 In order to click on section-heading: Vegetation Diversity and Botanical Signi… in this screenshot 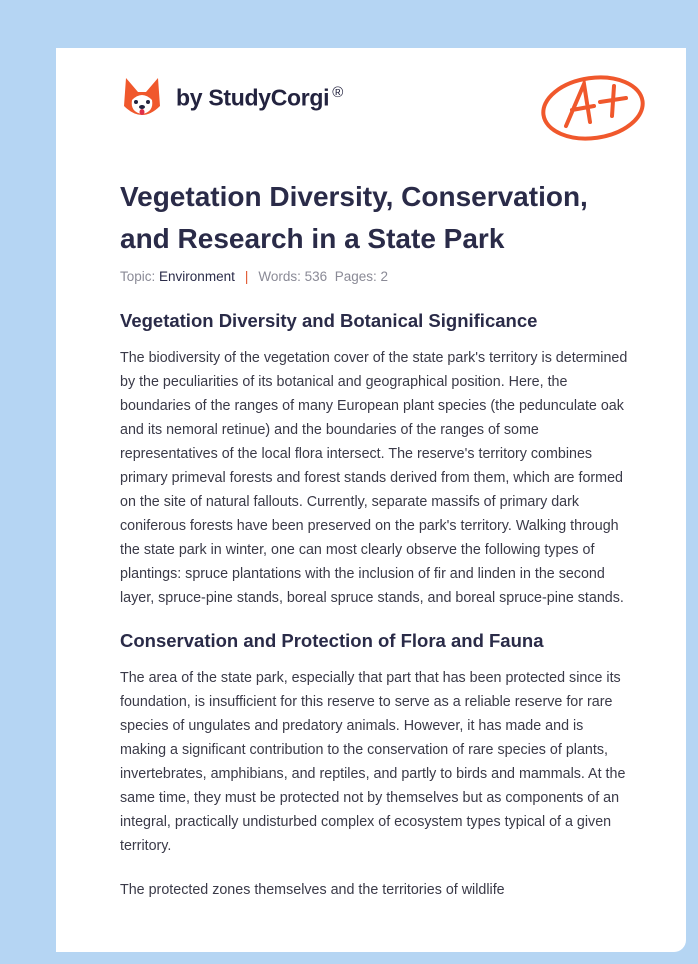, I will do `click(329, 320)`.